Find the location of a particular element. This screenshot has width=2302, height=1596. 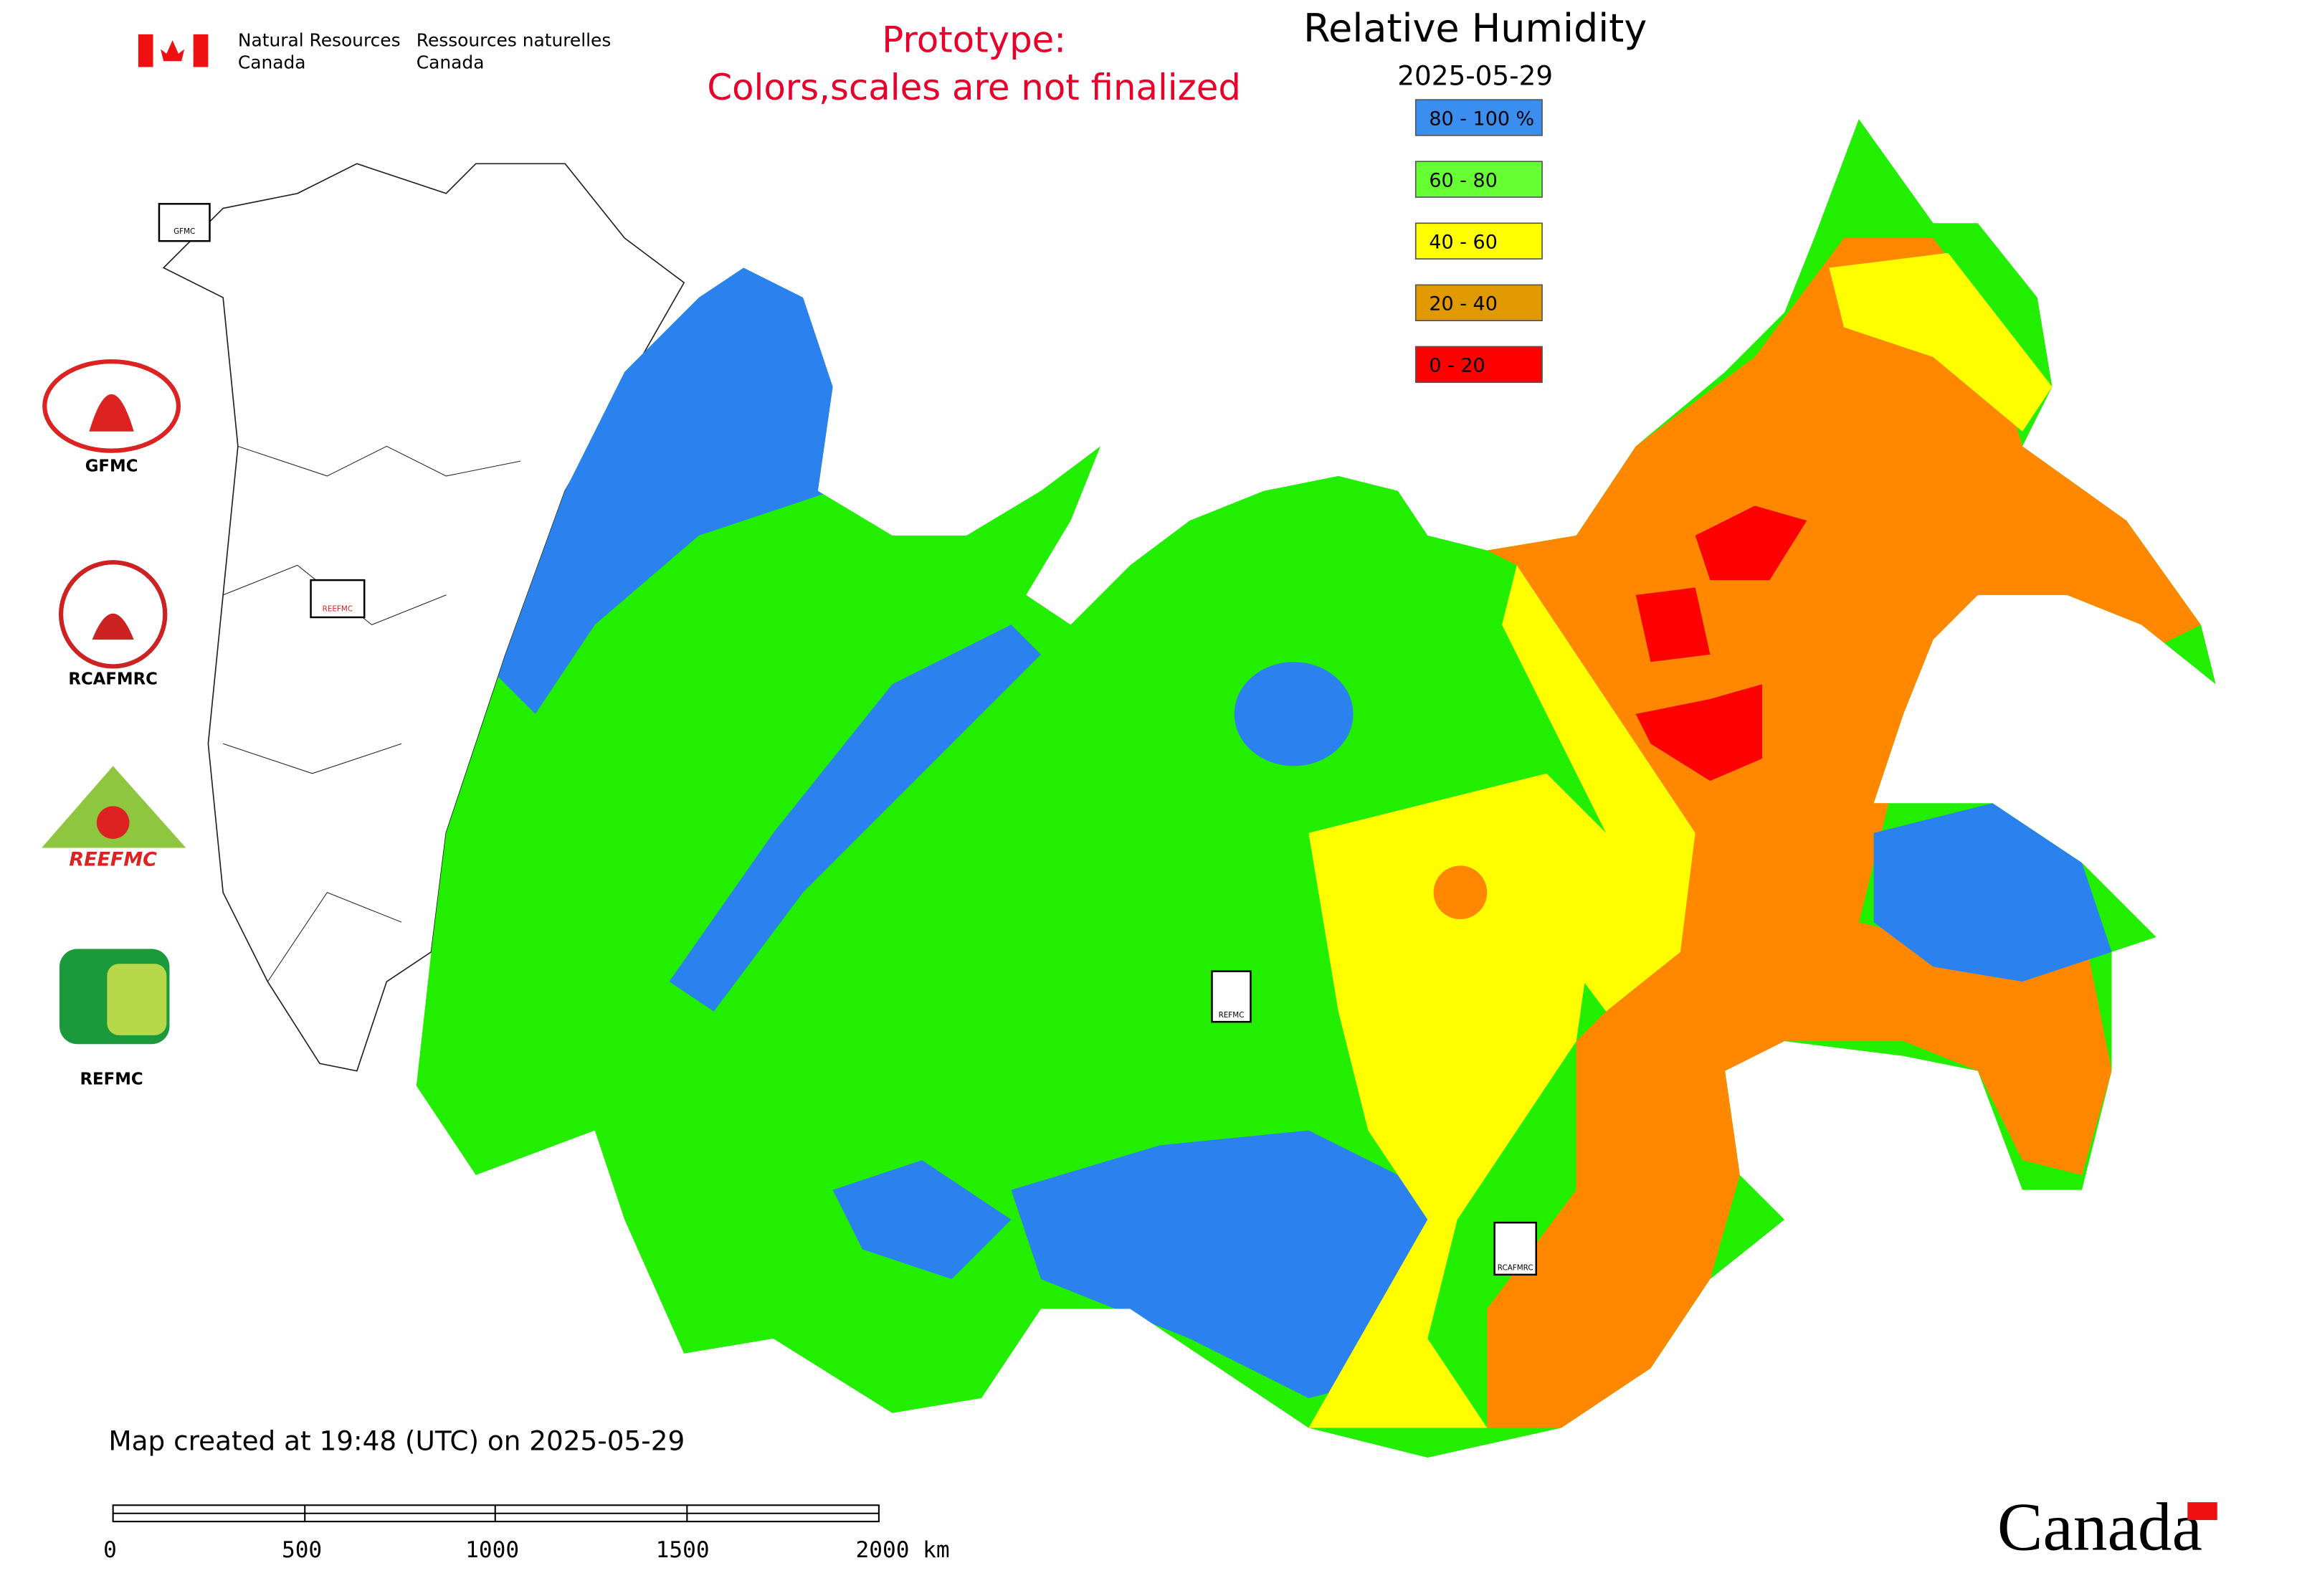

org-name: Ressources naturelles is located at coordinates (514, 39).